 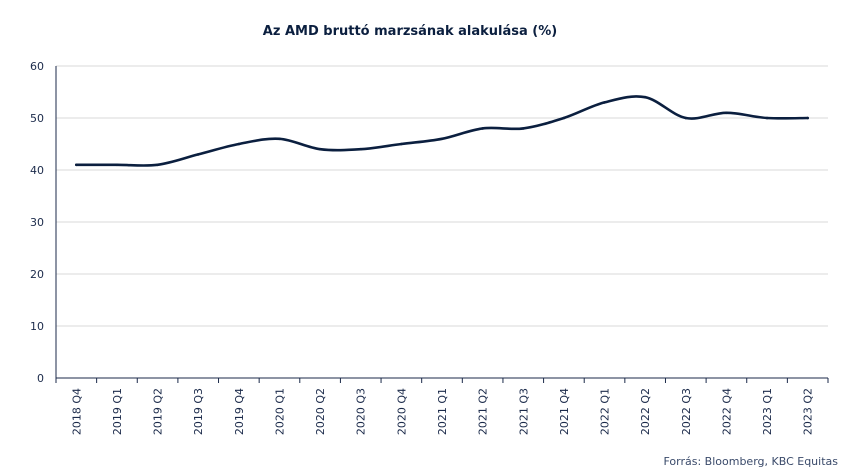 What do you see at coordinates (158, 411) in the screenshot?
I see `x-tick-label: 2019 Q2` at bounding box center [158, 411].